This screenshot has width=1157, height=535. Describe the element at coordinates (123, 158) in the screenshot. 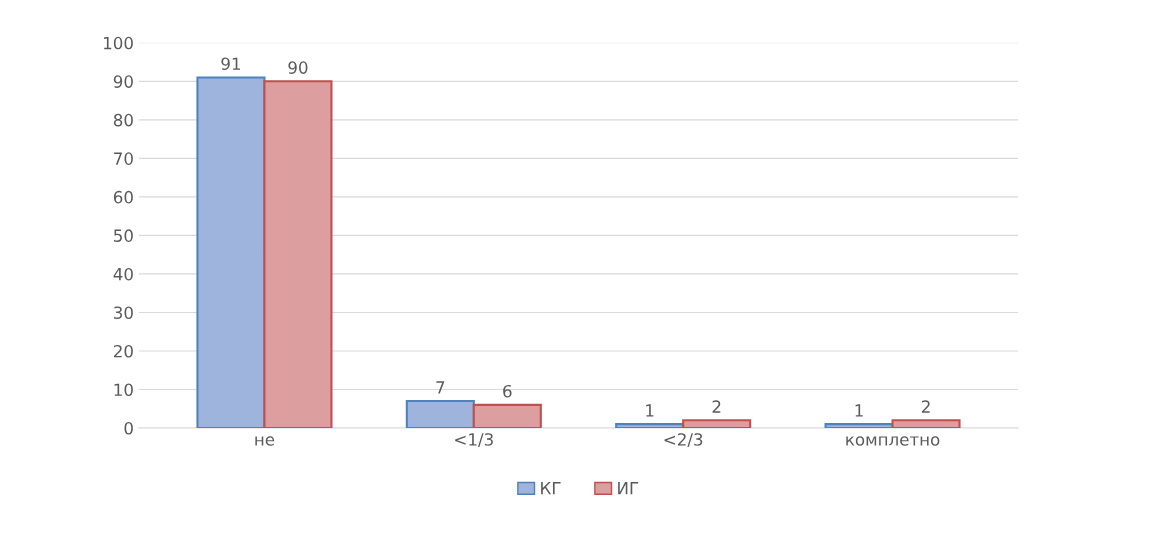

I see `y-tick-label: 70` at that location.